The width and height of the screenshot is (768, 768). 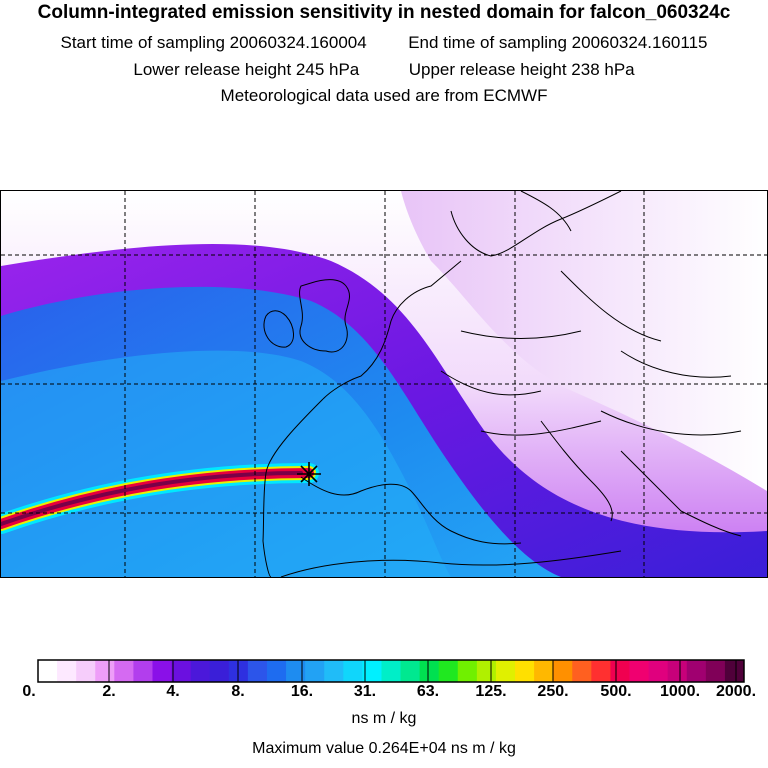 I want to click on scandinavia-coast, so click(x=536, y=224).